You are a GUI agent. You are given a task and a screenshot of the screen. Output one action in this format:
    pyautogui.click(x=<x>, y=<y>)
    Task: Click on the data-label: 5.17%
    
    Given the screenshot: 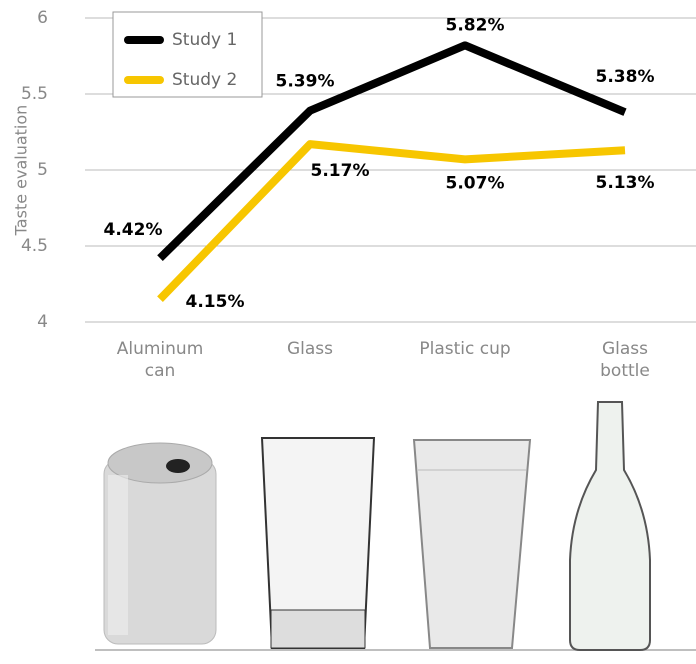 What is the action you would take?
    pyautogui.click(x=340, y=171)
    